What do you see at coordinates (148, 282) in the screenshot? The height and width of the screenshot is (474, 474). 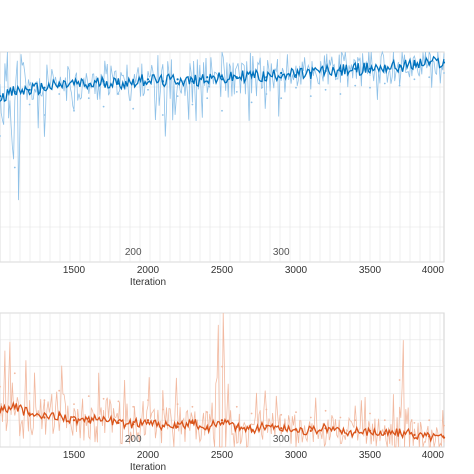 I see `x-axis-title: Iteration` at bounding box center [148, 282].